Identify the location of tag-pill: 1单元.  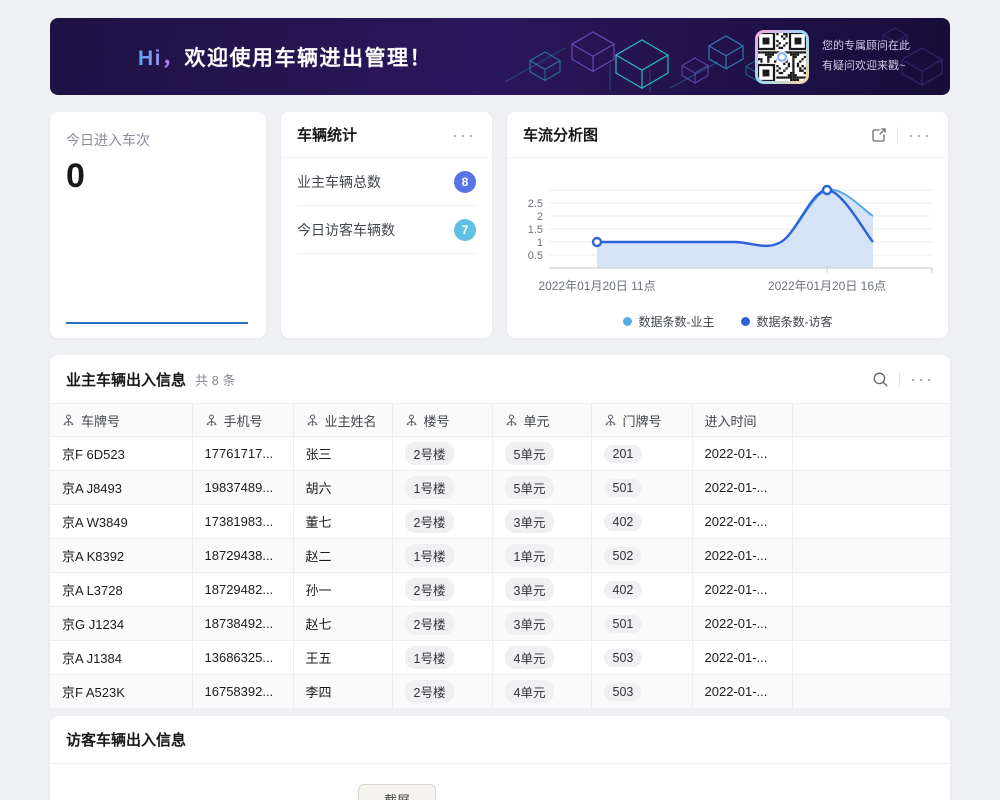
(529, 555).